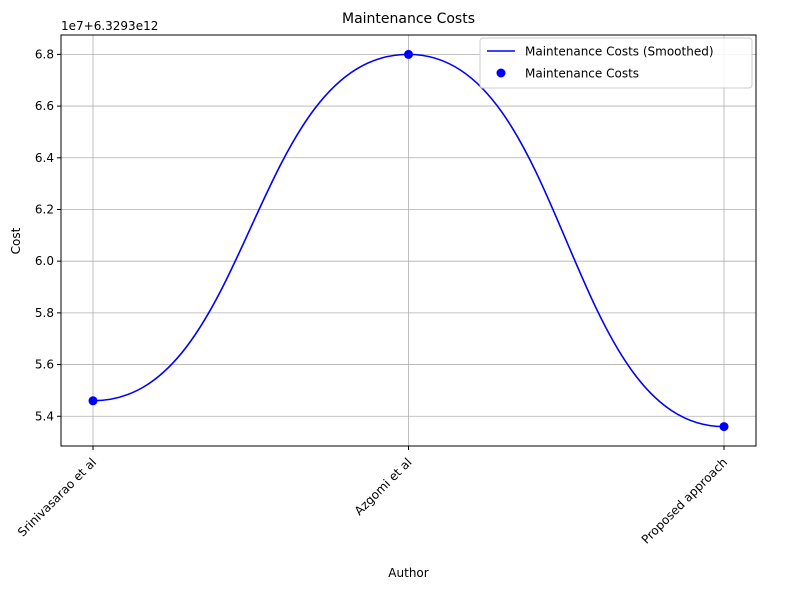 The width and height of the screenshot is (786, 590). I want to click on y-tick-label: 6.6, so click(44, 106).